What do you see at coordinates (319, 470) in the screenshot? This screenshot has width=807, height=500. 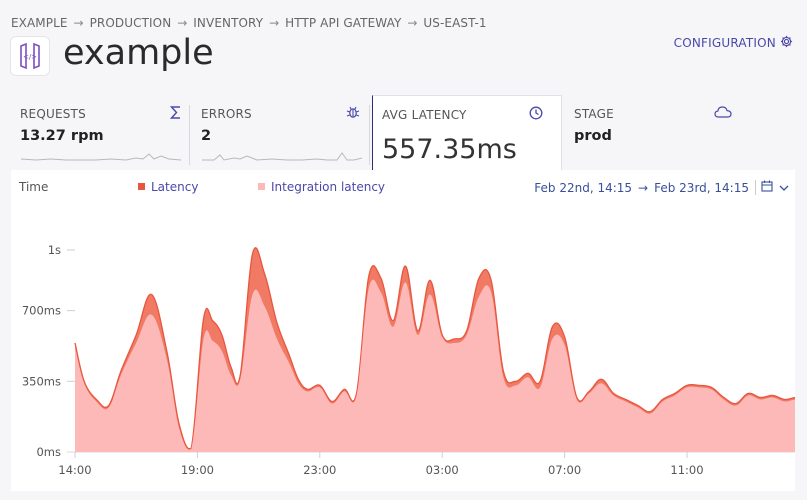 I see `x-tick-label: 23:00` at bounding box center [319, 470].